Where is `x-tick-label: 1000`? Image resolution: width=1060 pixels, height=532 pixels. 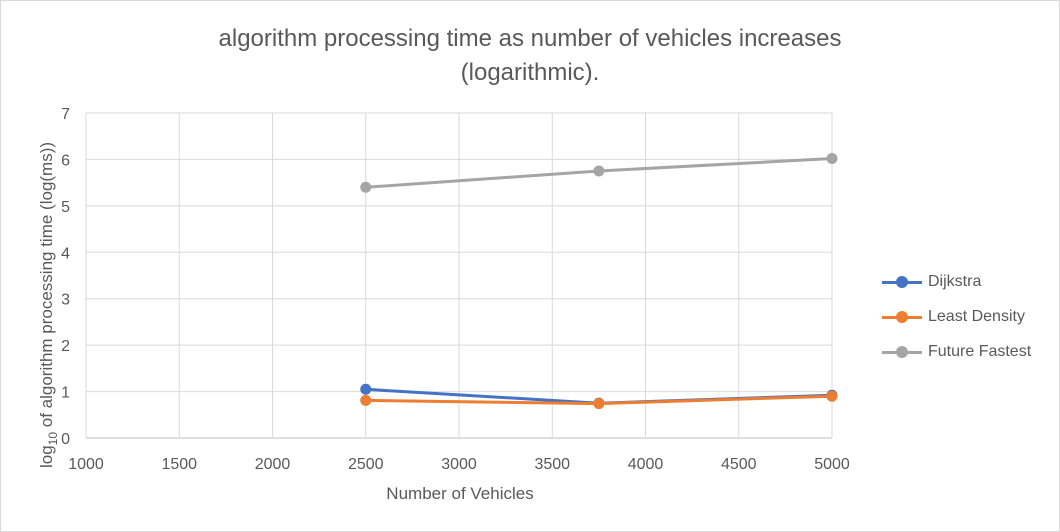 x-tick-label: 1000 is located at coordinates (86, 464).